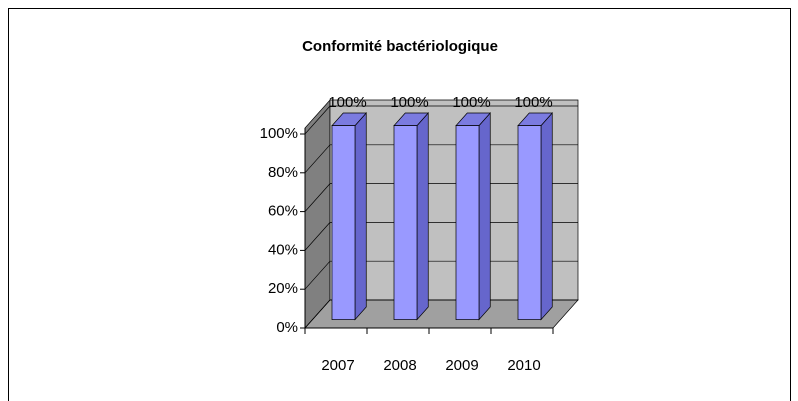 The image size is (798, 401). What do you see at coordinates (287, 327) in the screenshot?
I see `y-tick-label: 0%` at bounding box center [287, 327].